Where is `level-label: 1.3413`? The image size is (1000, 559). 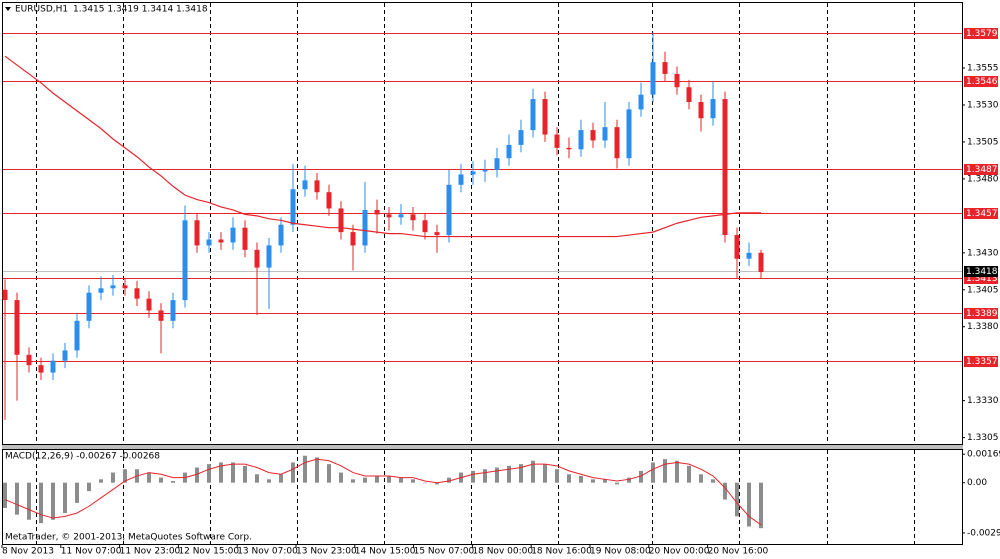 level-label: 1.3413 is located at coordinates (982, 279).